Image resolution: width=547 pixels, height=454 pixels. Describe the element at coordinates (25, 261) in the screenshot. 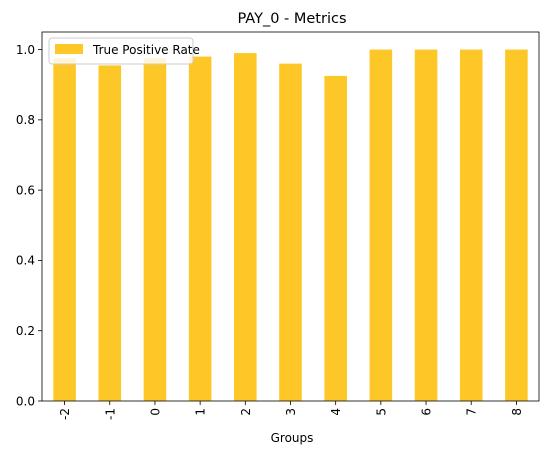

I see `y-tick-label: 0.4` at that location.